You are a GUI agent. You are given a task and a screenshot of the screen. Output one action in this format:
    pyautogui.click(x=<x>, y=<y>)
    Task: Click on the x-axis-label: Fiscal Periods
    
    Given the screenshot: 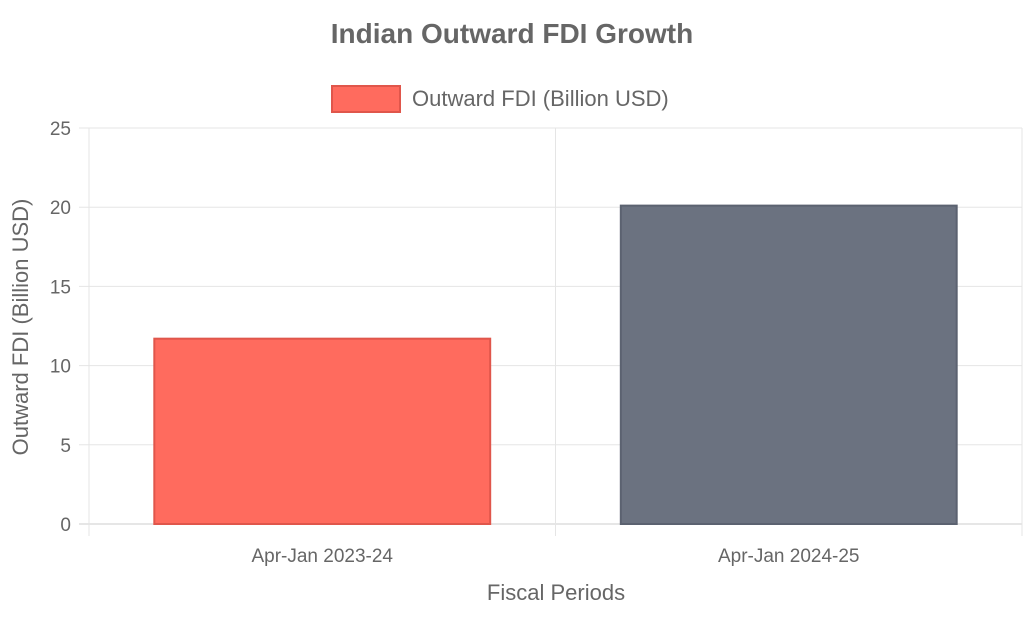 What is the action you would take?
    pyautogui.click(x=556, y=592)
    